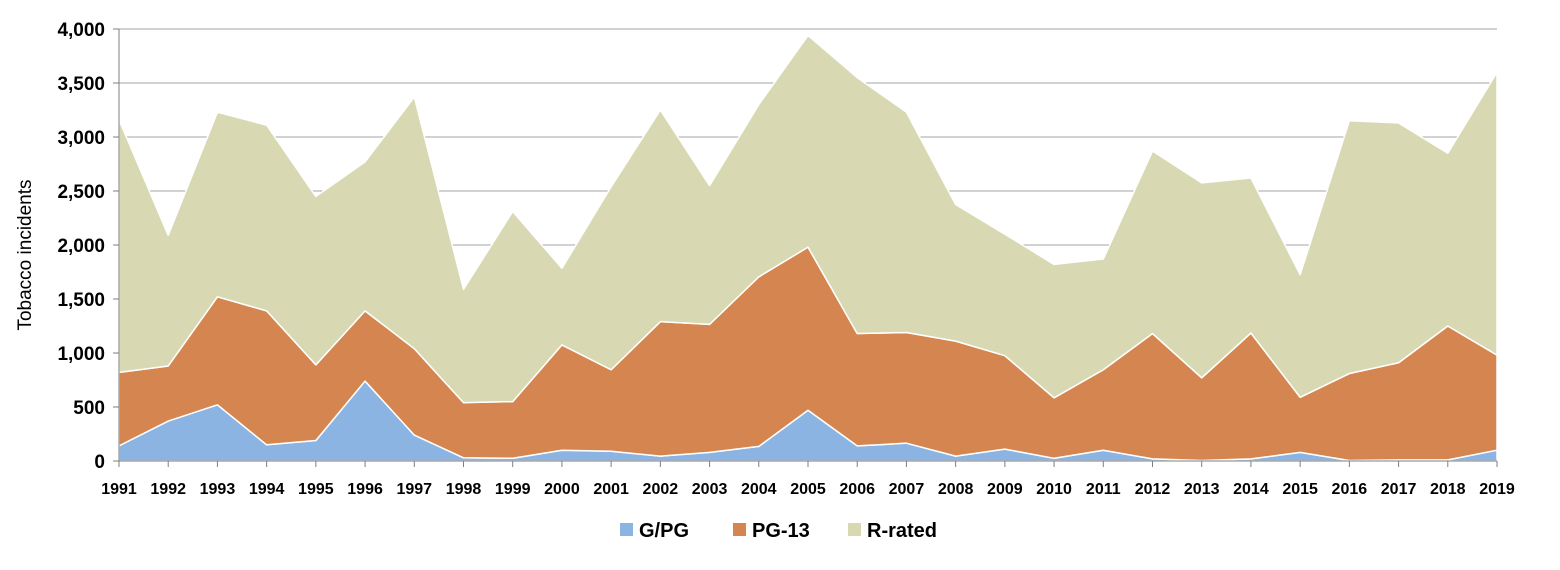 The height and width of the screenshot is (570, 1560). I want to click on x-tick-label: 2011, so click(1103, 489).